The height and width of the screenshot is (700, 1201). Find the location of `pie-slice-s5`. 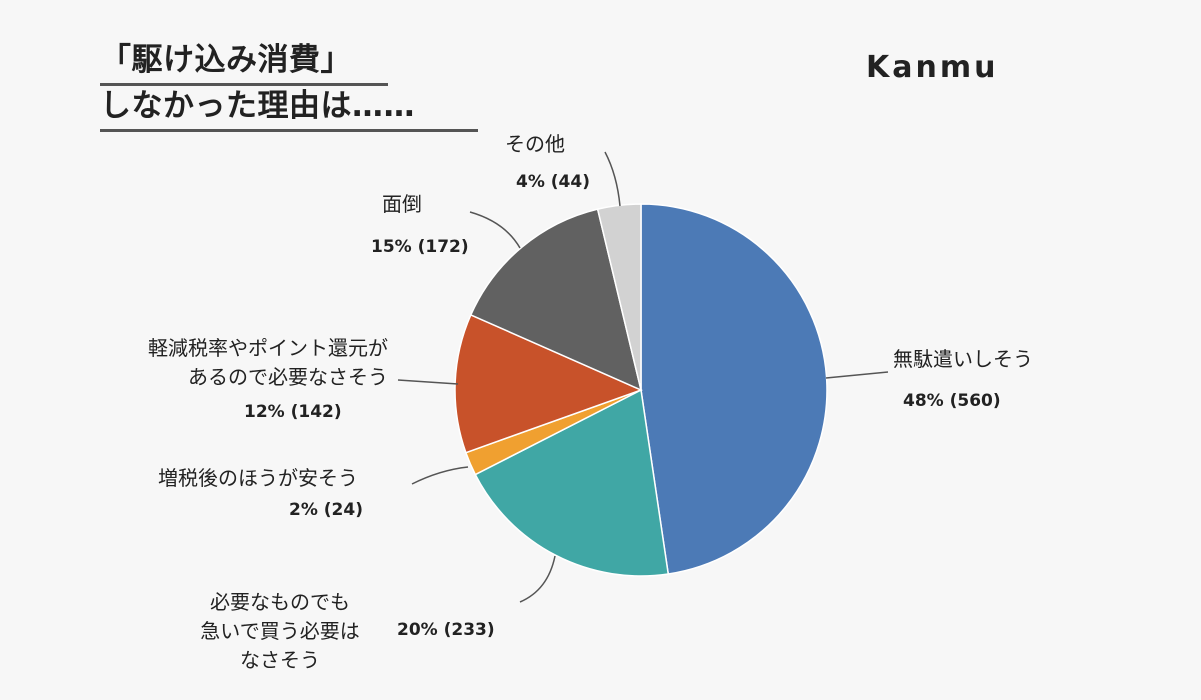

pie-slice-s5 is located at coordinates (619, 297).